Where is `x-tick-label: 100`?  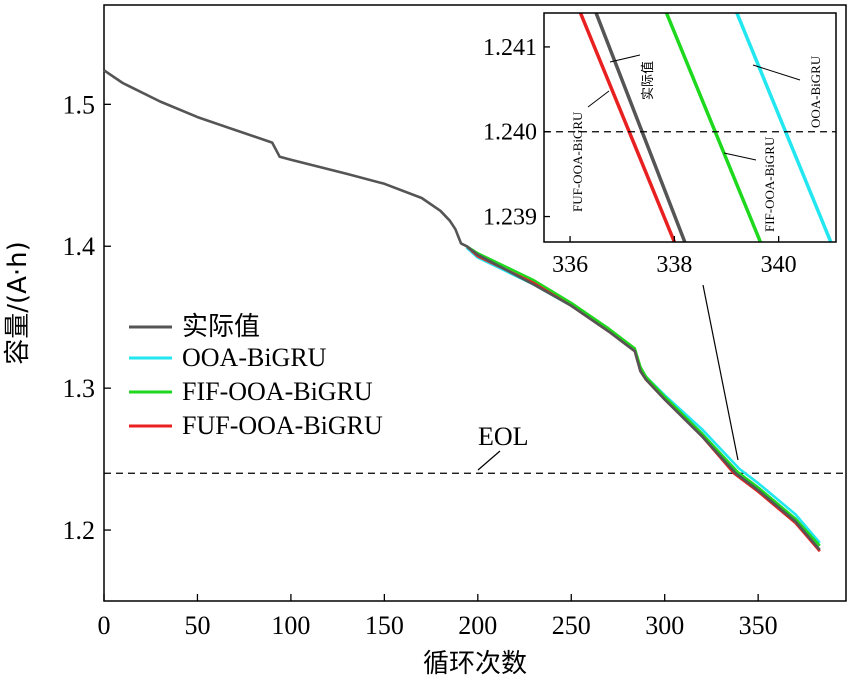 x-tick-label: 100 is located at coordinates (290, 625).